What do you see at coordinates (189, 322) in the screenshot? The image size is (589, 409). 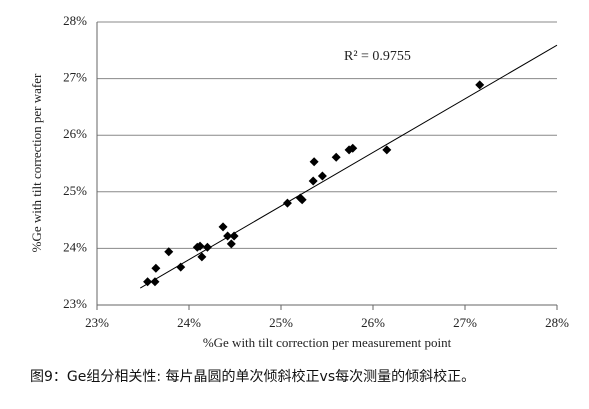 I see `x-tick-label: 24%` at bounding box center [189, 322].